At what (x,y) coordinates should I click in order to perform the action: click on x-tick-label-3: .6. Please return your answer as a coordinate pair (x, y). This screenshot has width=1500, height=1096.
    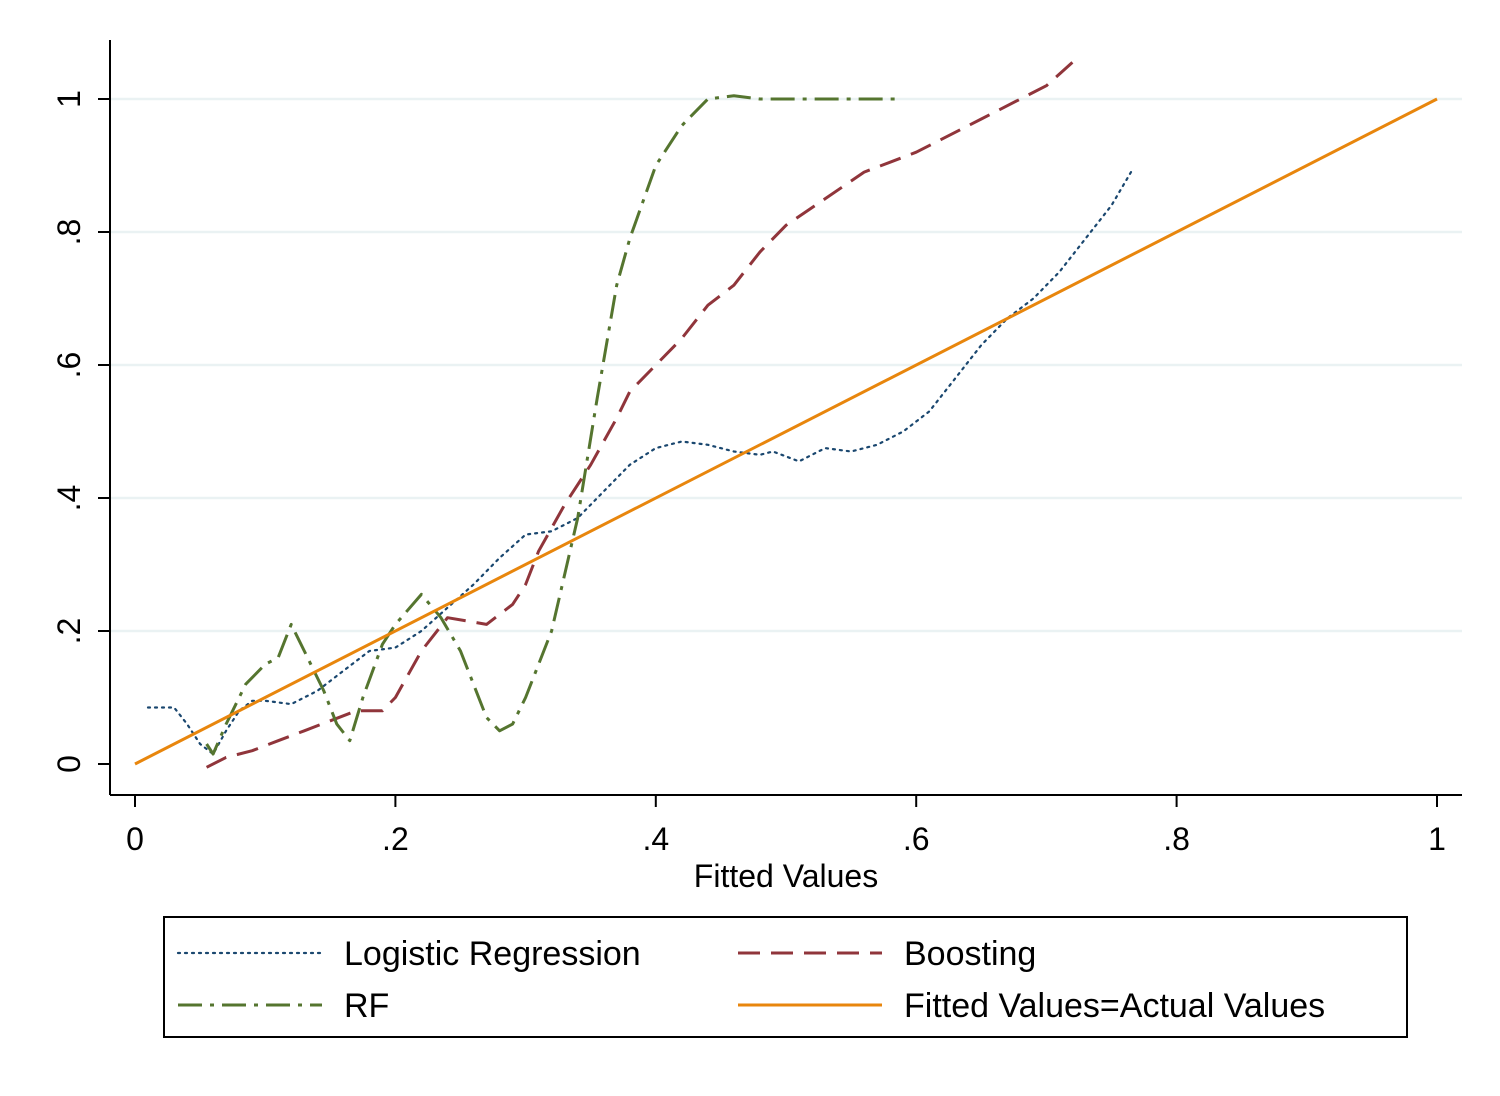
    Looking at the image, I should click on (916, 839).